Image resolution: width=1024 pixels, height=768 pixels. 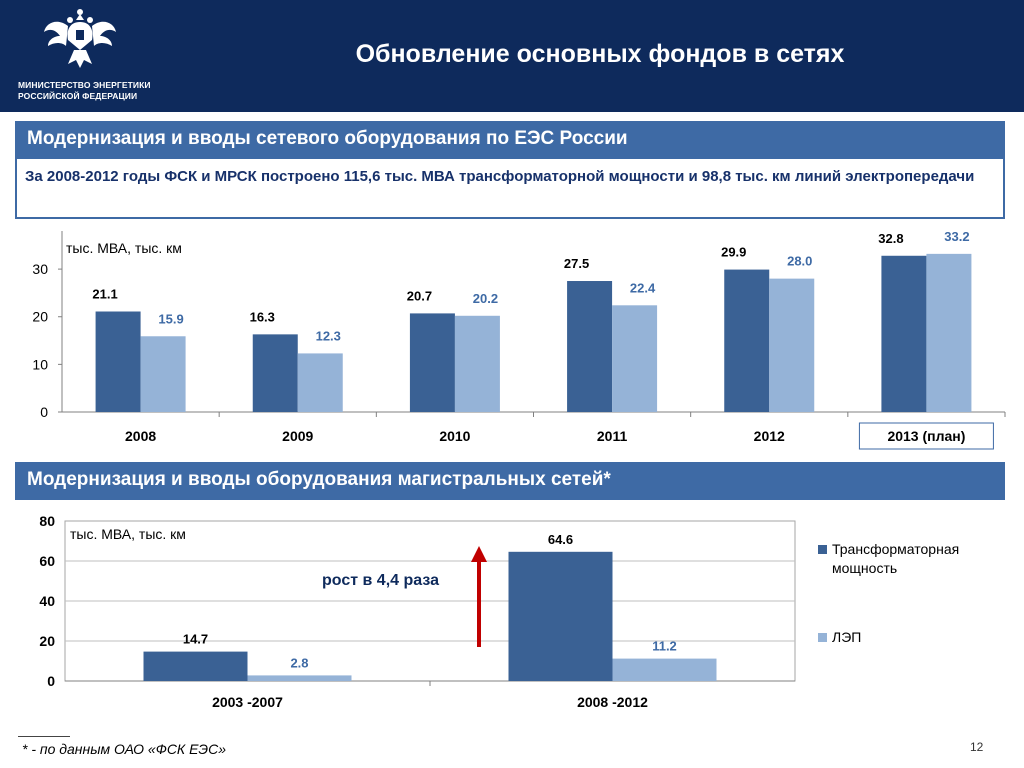 I want to click on category-box-plan, so click(x=926, y=436).